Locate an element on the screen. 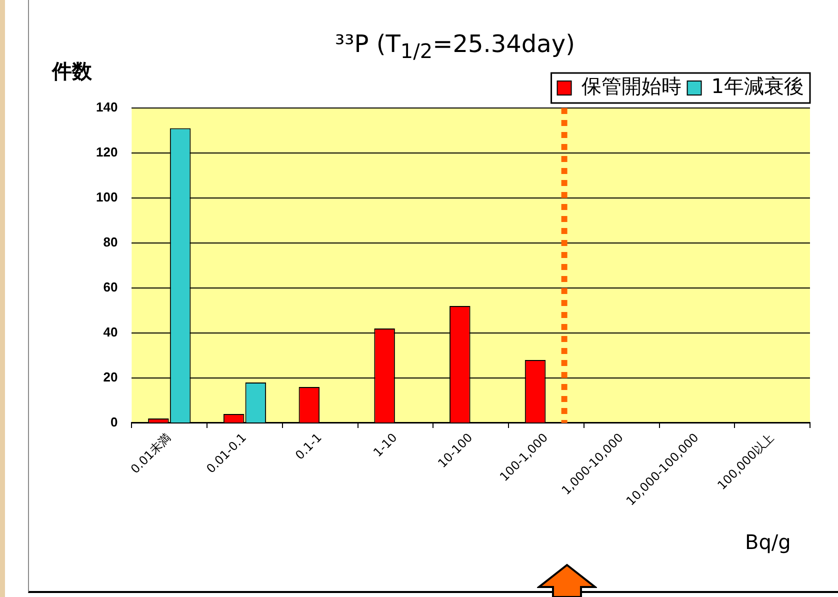  y-tick-label: 140 is located at coordinates (107, 107).